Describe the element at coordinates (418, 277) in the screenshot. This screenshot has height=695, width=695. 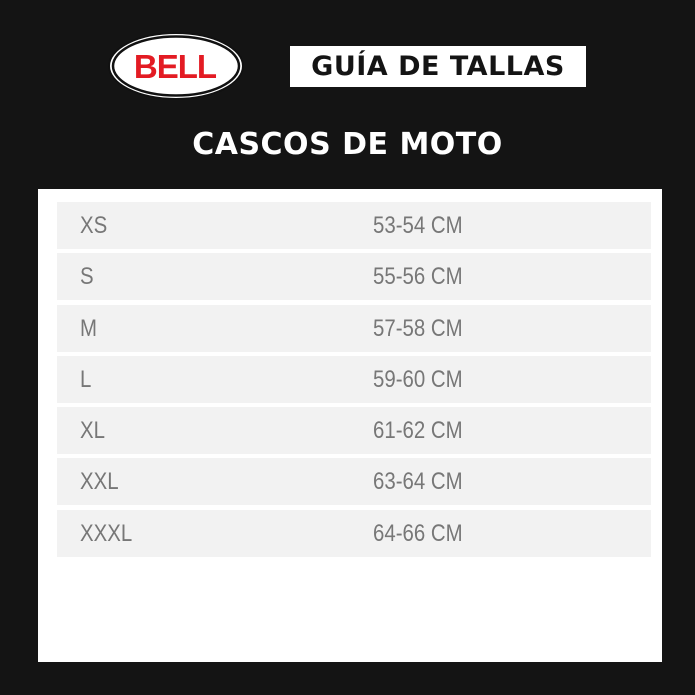
I see `size-range: 55-56 CM` at that location.